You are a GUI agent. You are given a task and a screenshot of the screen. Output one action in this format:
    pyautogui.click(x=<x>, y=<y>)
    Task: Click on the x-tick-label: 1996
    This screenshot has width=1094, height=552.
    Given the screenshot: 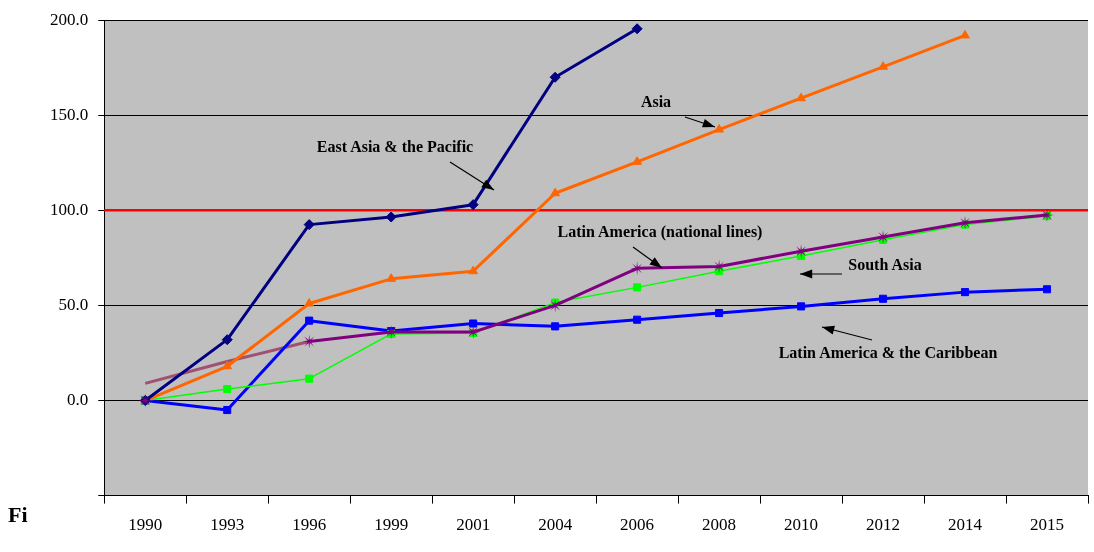 What is the action you would take?
    pyautogui.click(x=309, y=525)
    